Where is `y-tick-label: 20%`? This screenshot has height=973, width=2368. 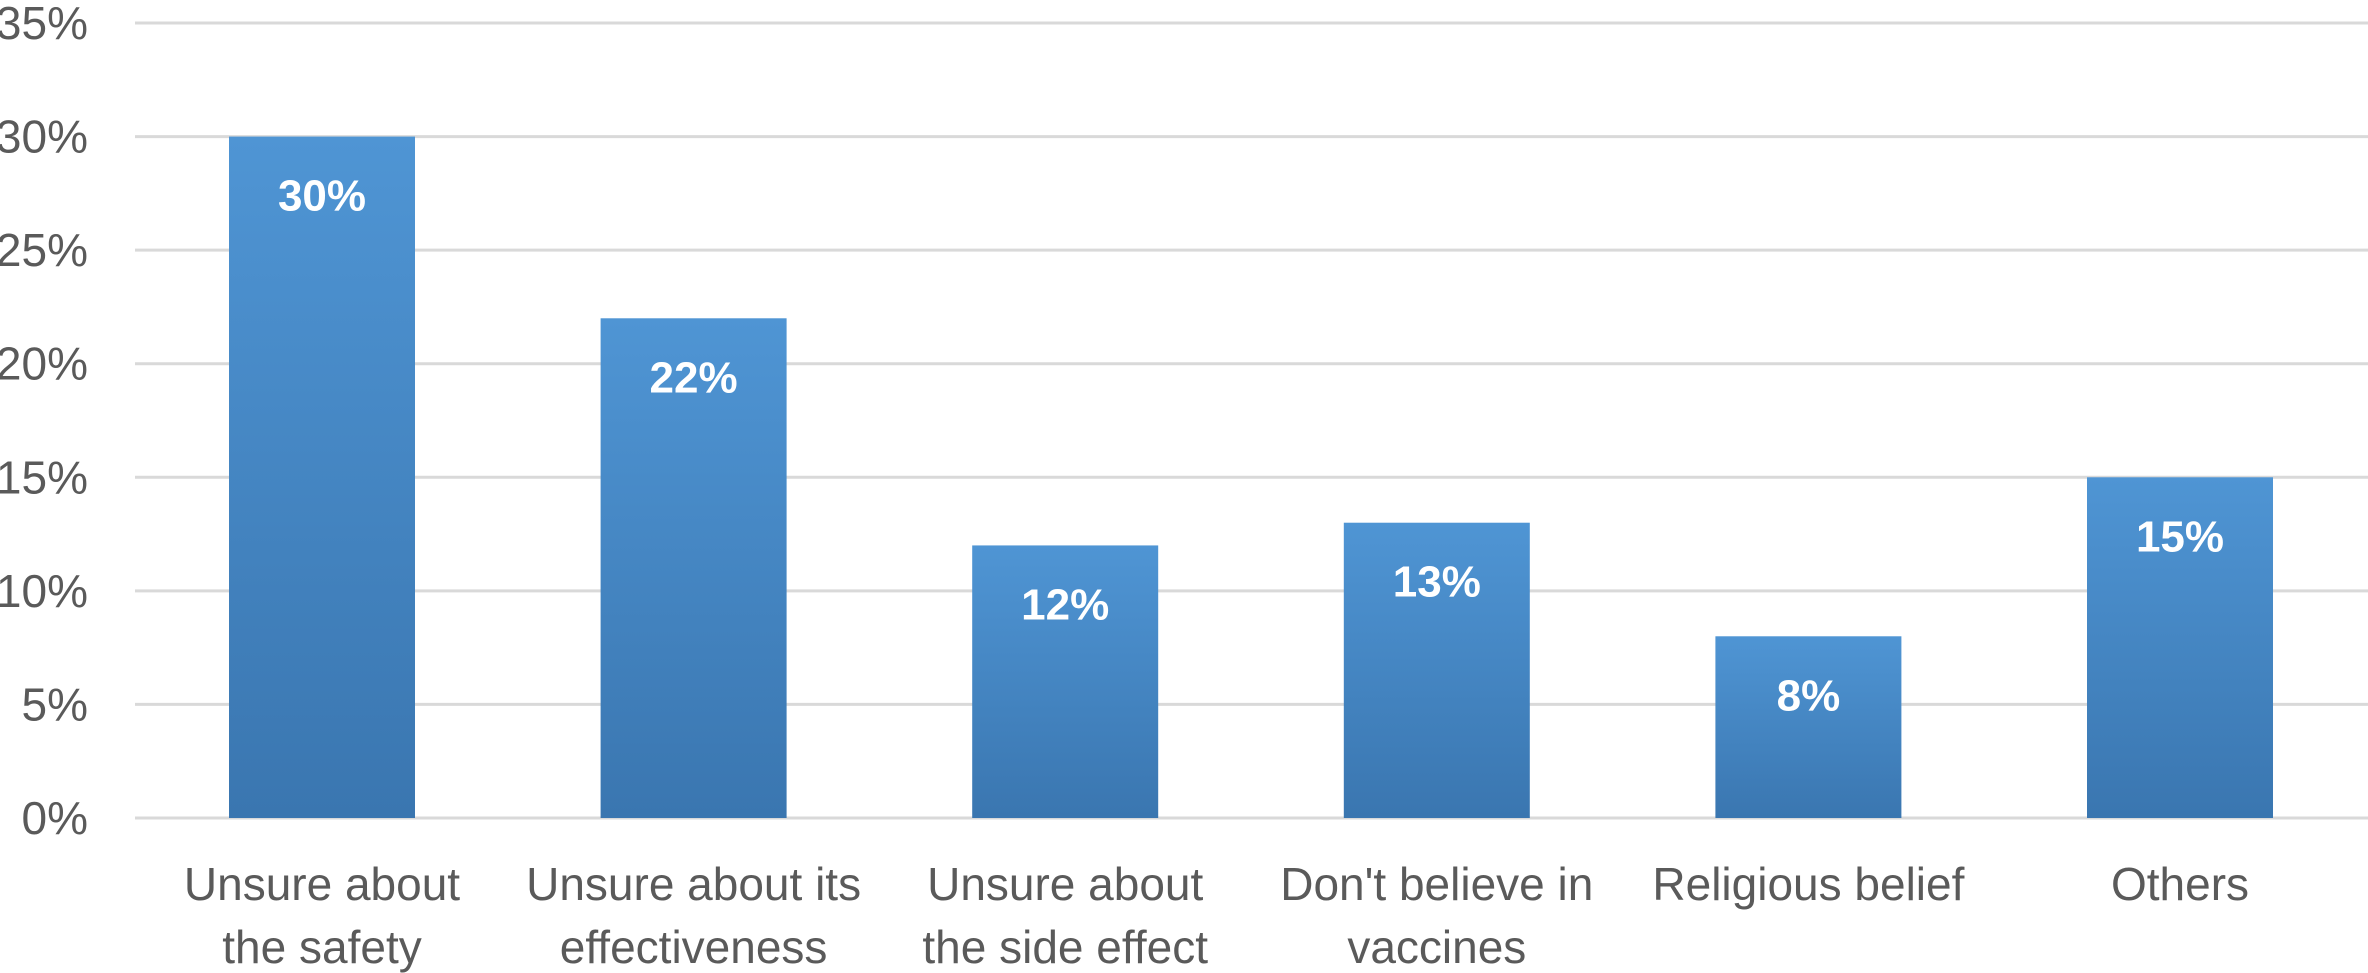 y-tick-label: 20% is located at coordinates (44, 364).